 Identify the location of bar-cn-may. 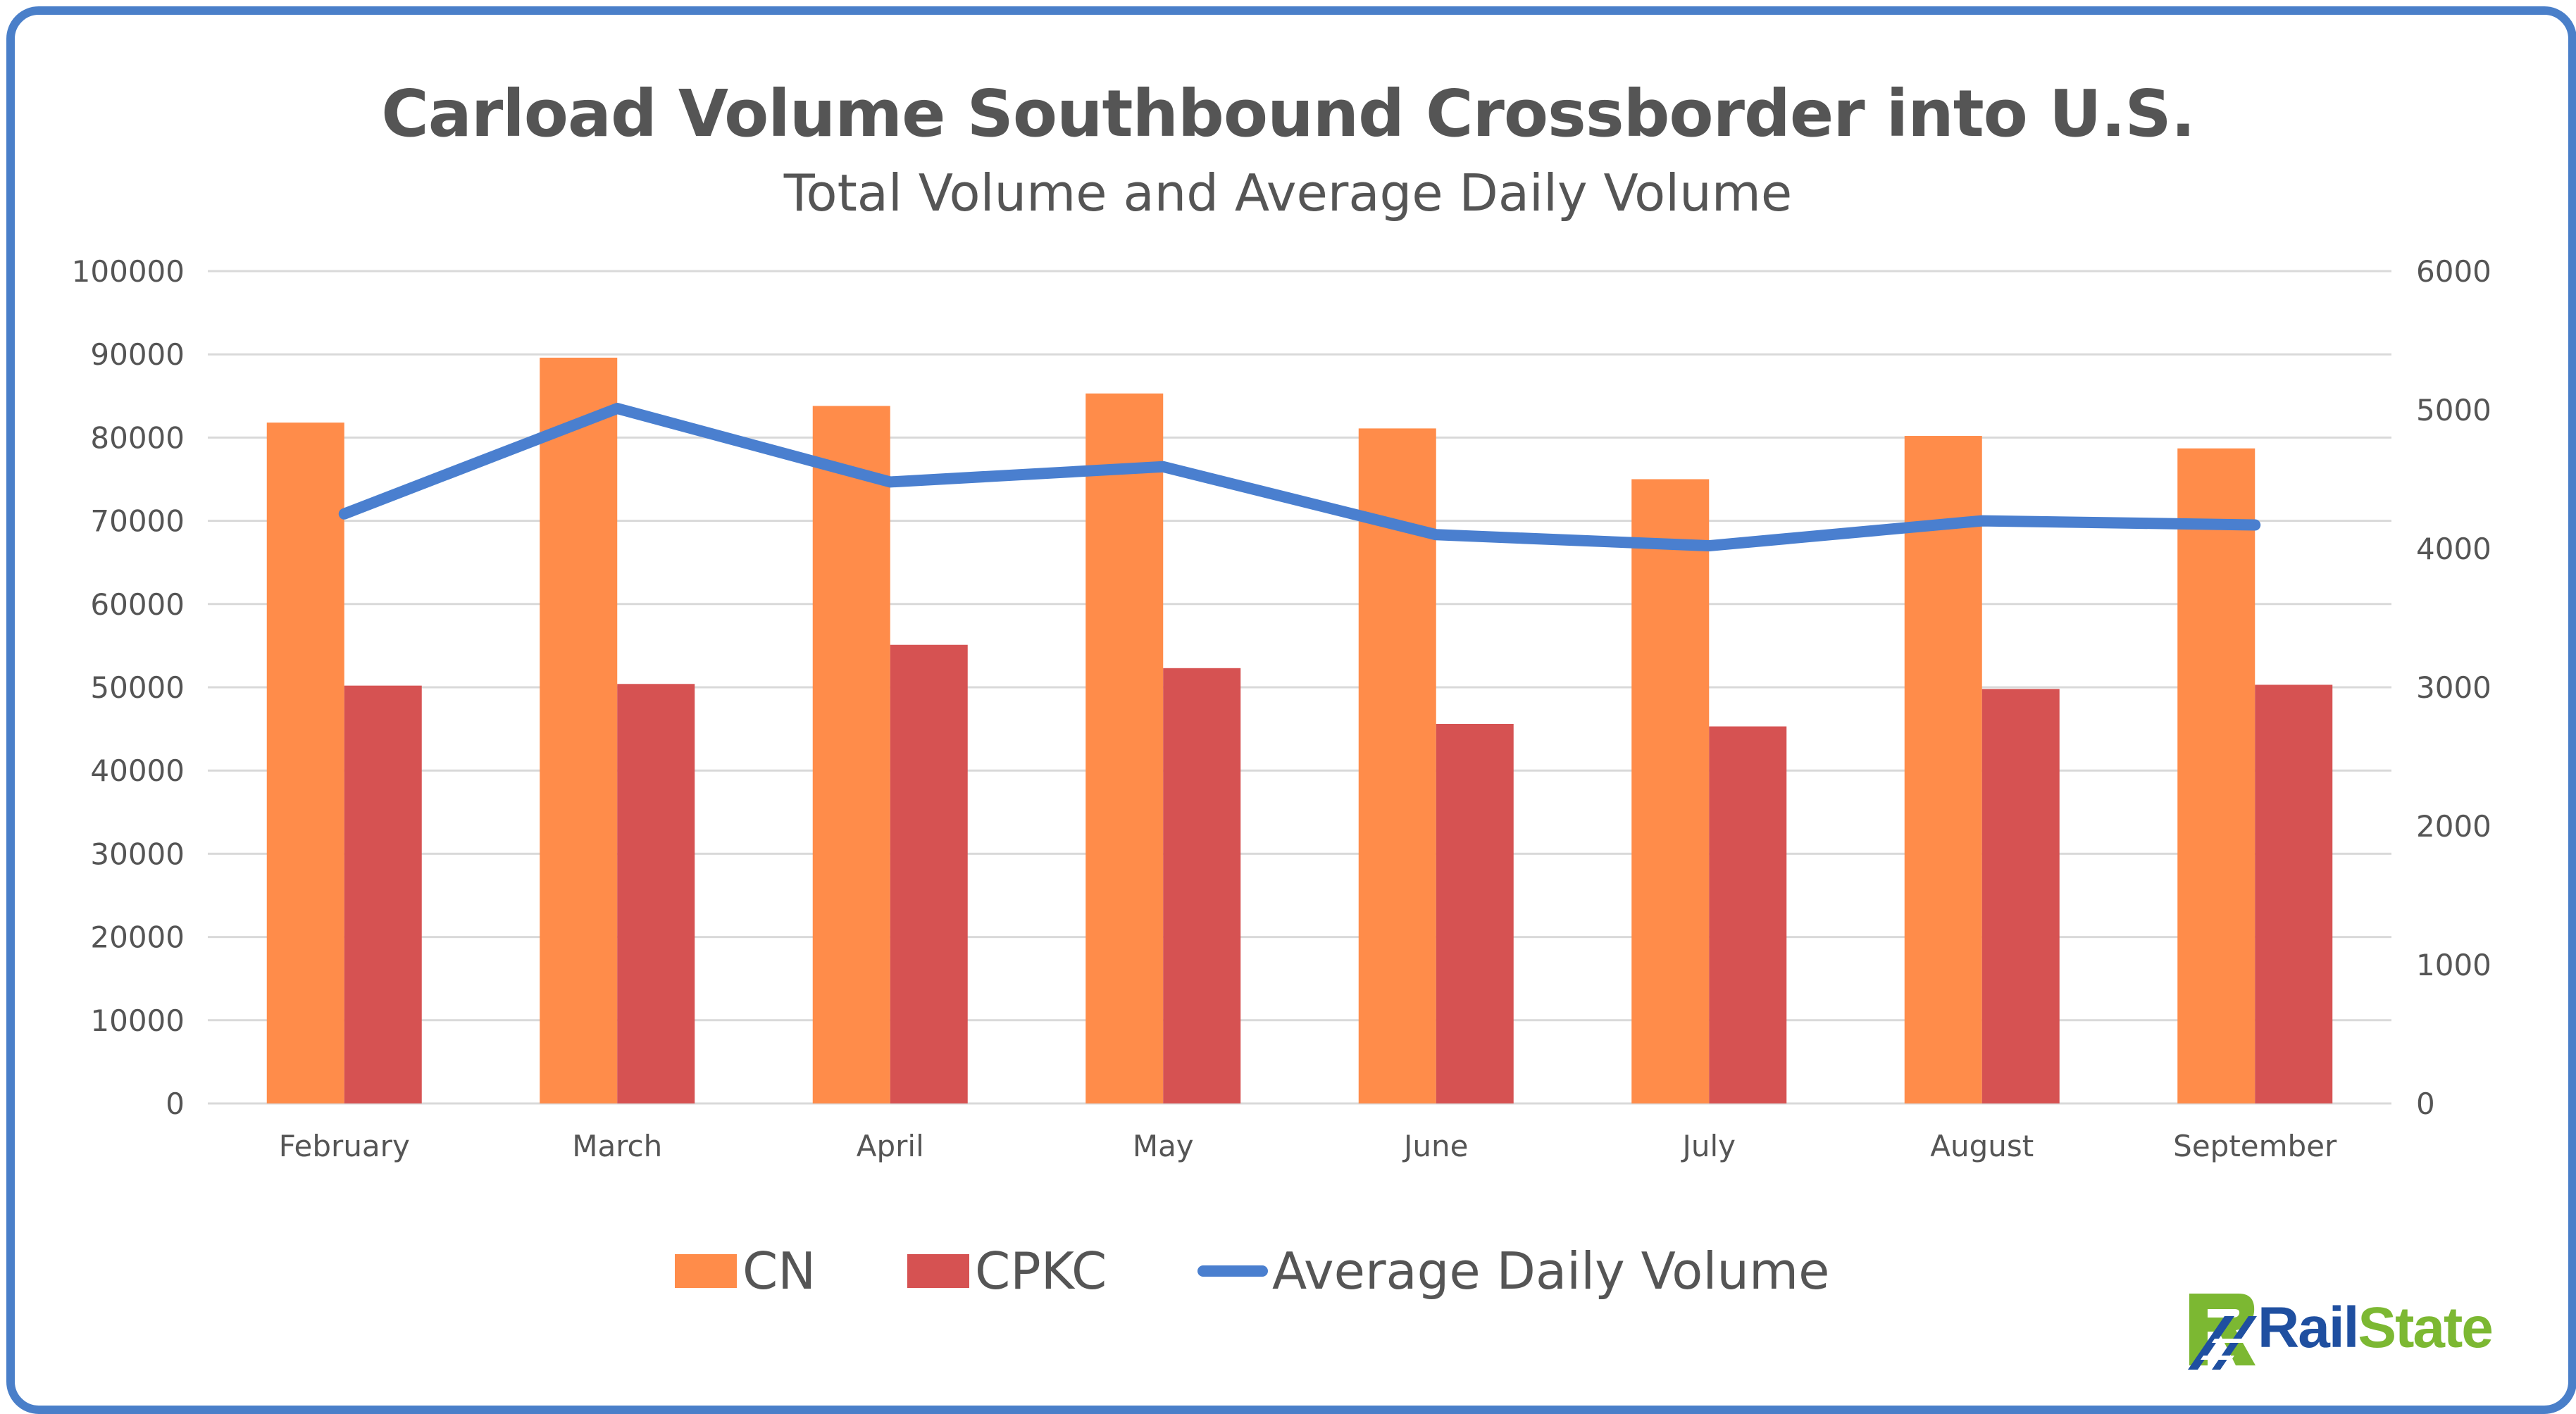
(1124, 748).